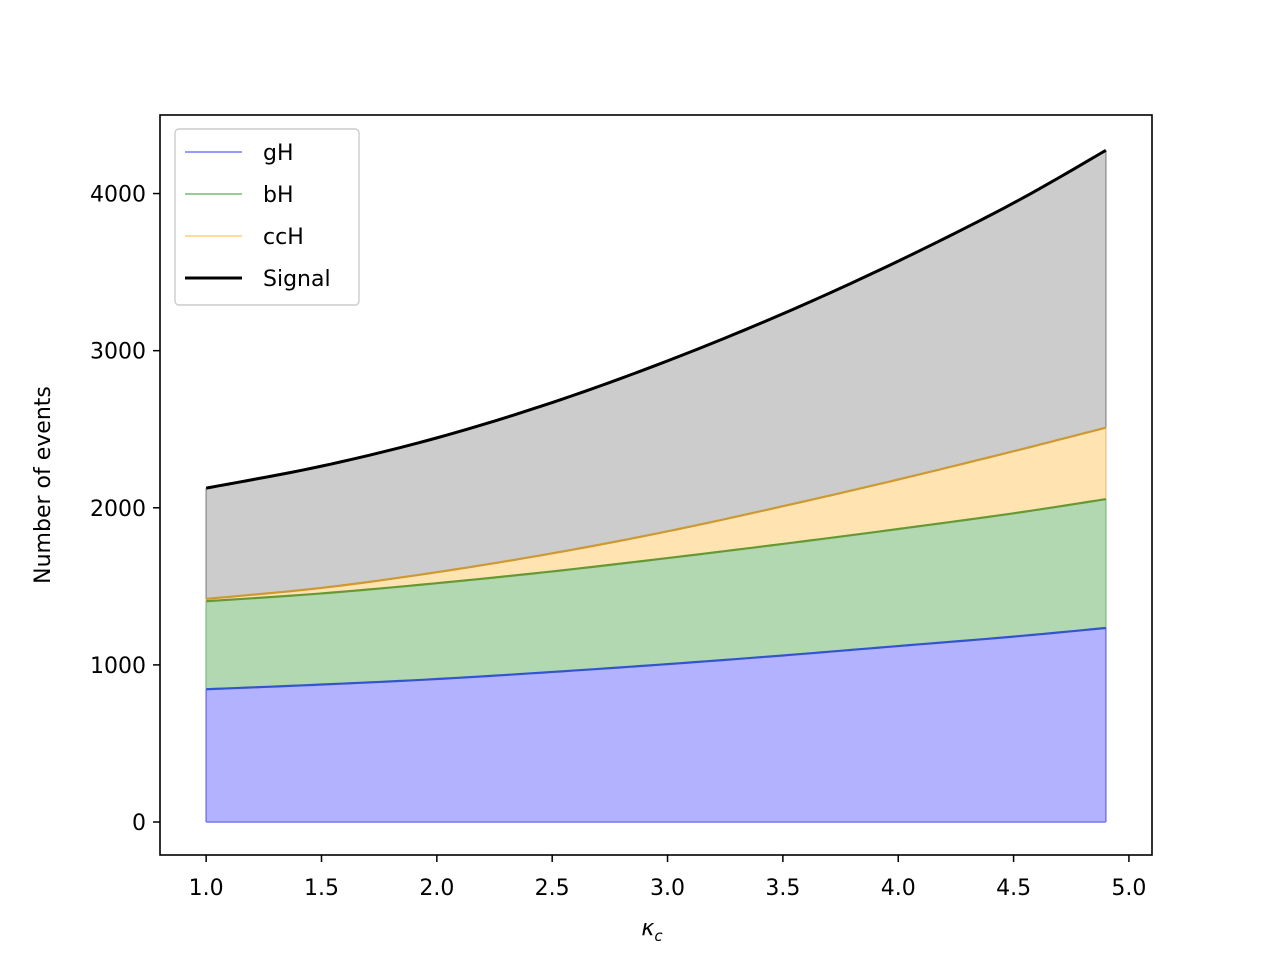 This screenshot has width=1280, height=960. I want to click on area-bh, so click(656, 594).